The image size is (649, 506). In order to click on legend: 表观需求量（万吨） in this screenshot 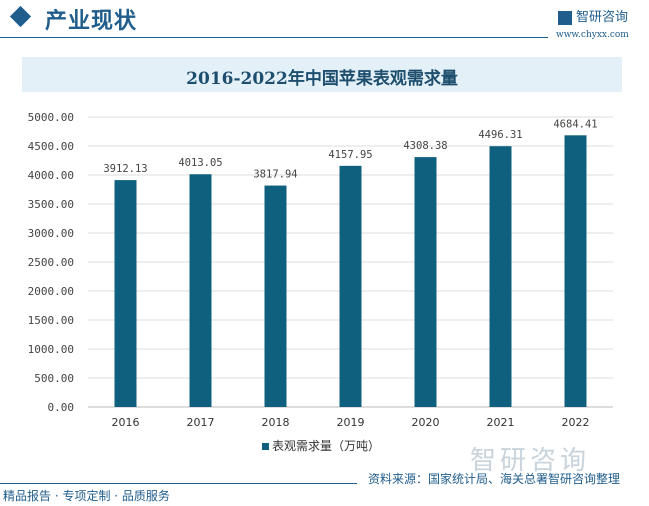, I will do `click(321, 445)`.